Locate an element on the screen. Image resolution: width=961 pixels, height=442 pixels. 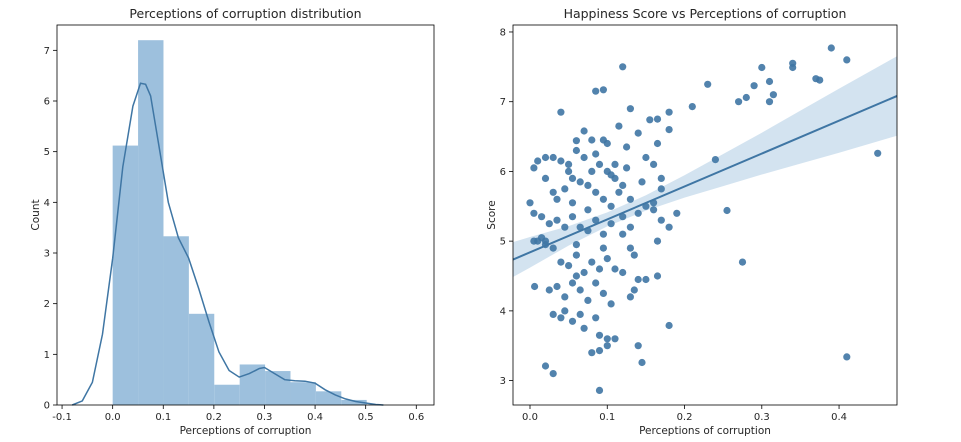
x-tick-label: 0.1 is located at coordinates (607, 417).